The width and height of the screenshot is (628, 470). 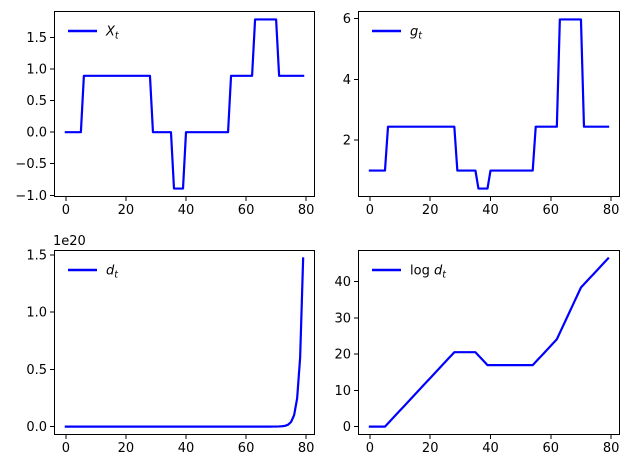 I want to click on series-line-d_t, so click(x=184, y=342).